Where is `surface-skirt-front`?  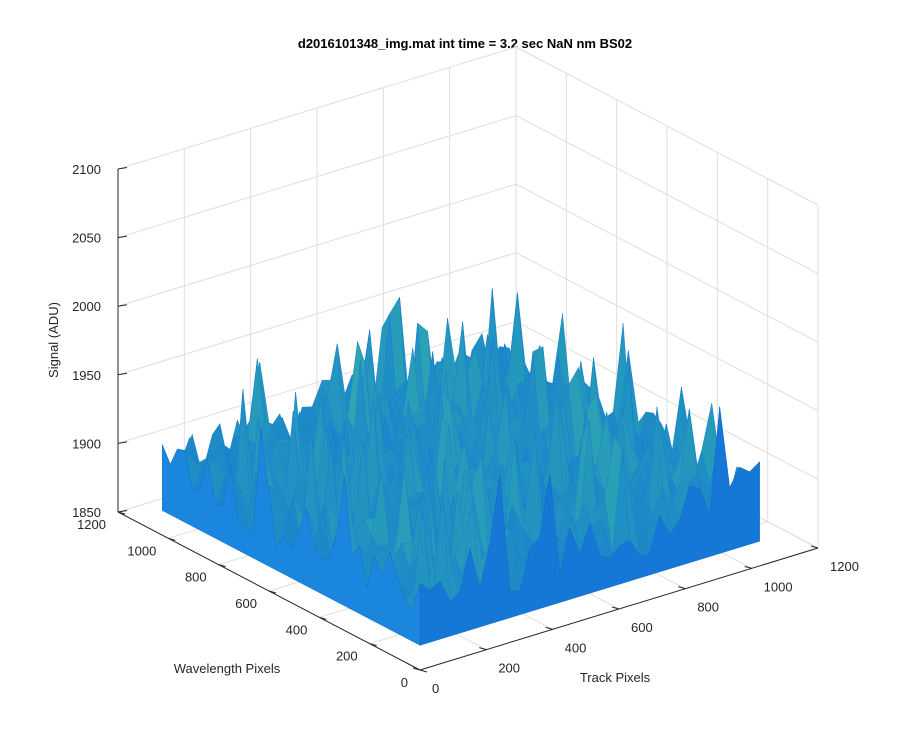
surface-skirt-front is located at coordinates (589, 526).